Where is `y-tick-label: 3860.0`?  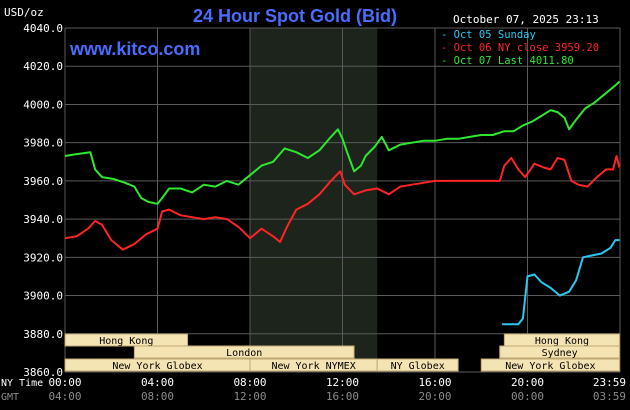 y-tick-label: 3860.0 is located at coordinates (43, 372).